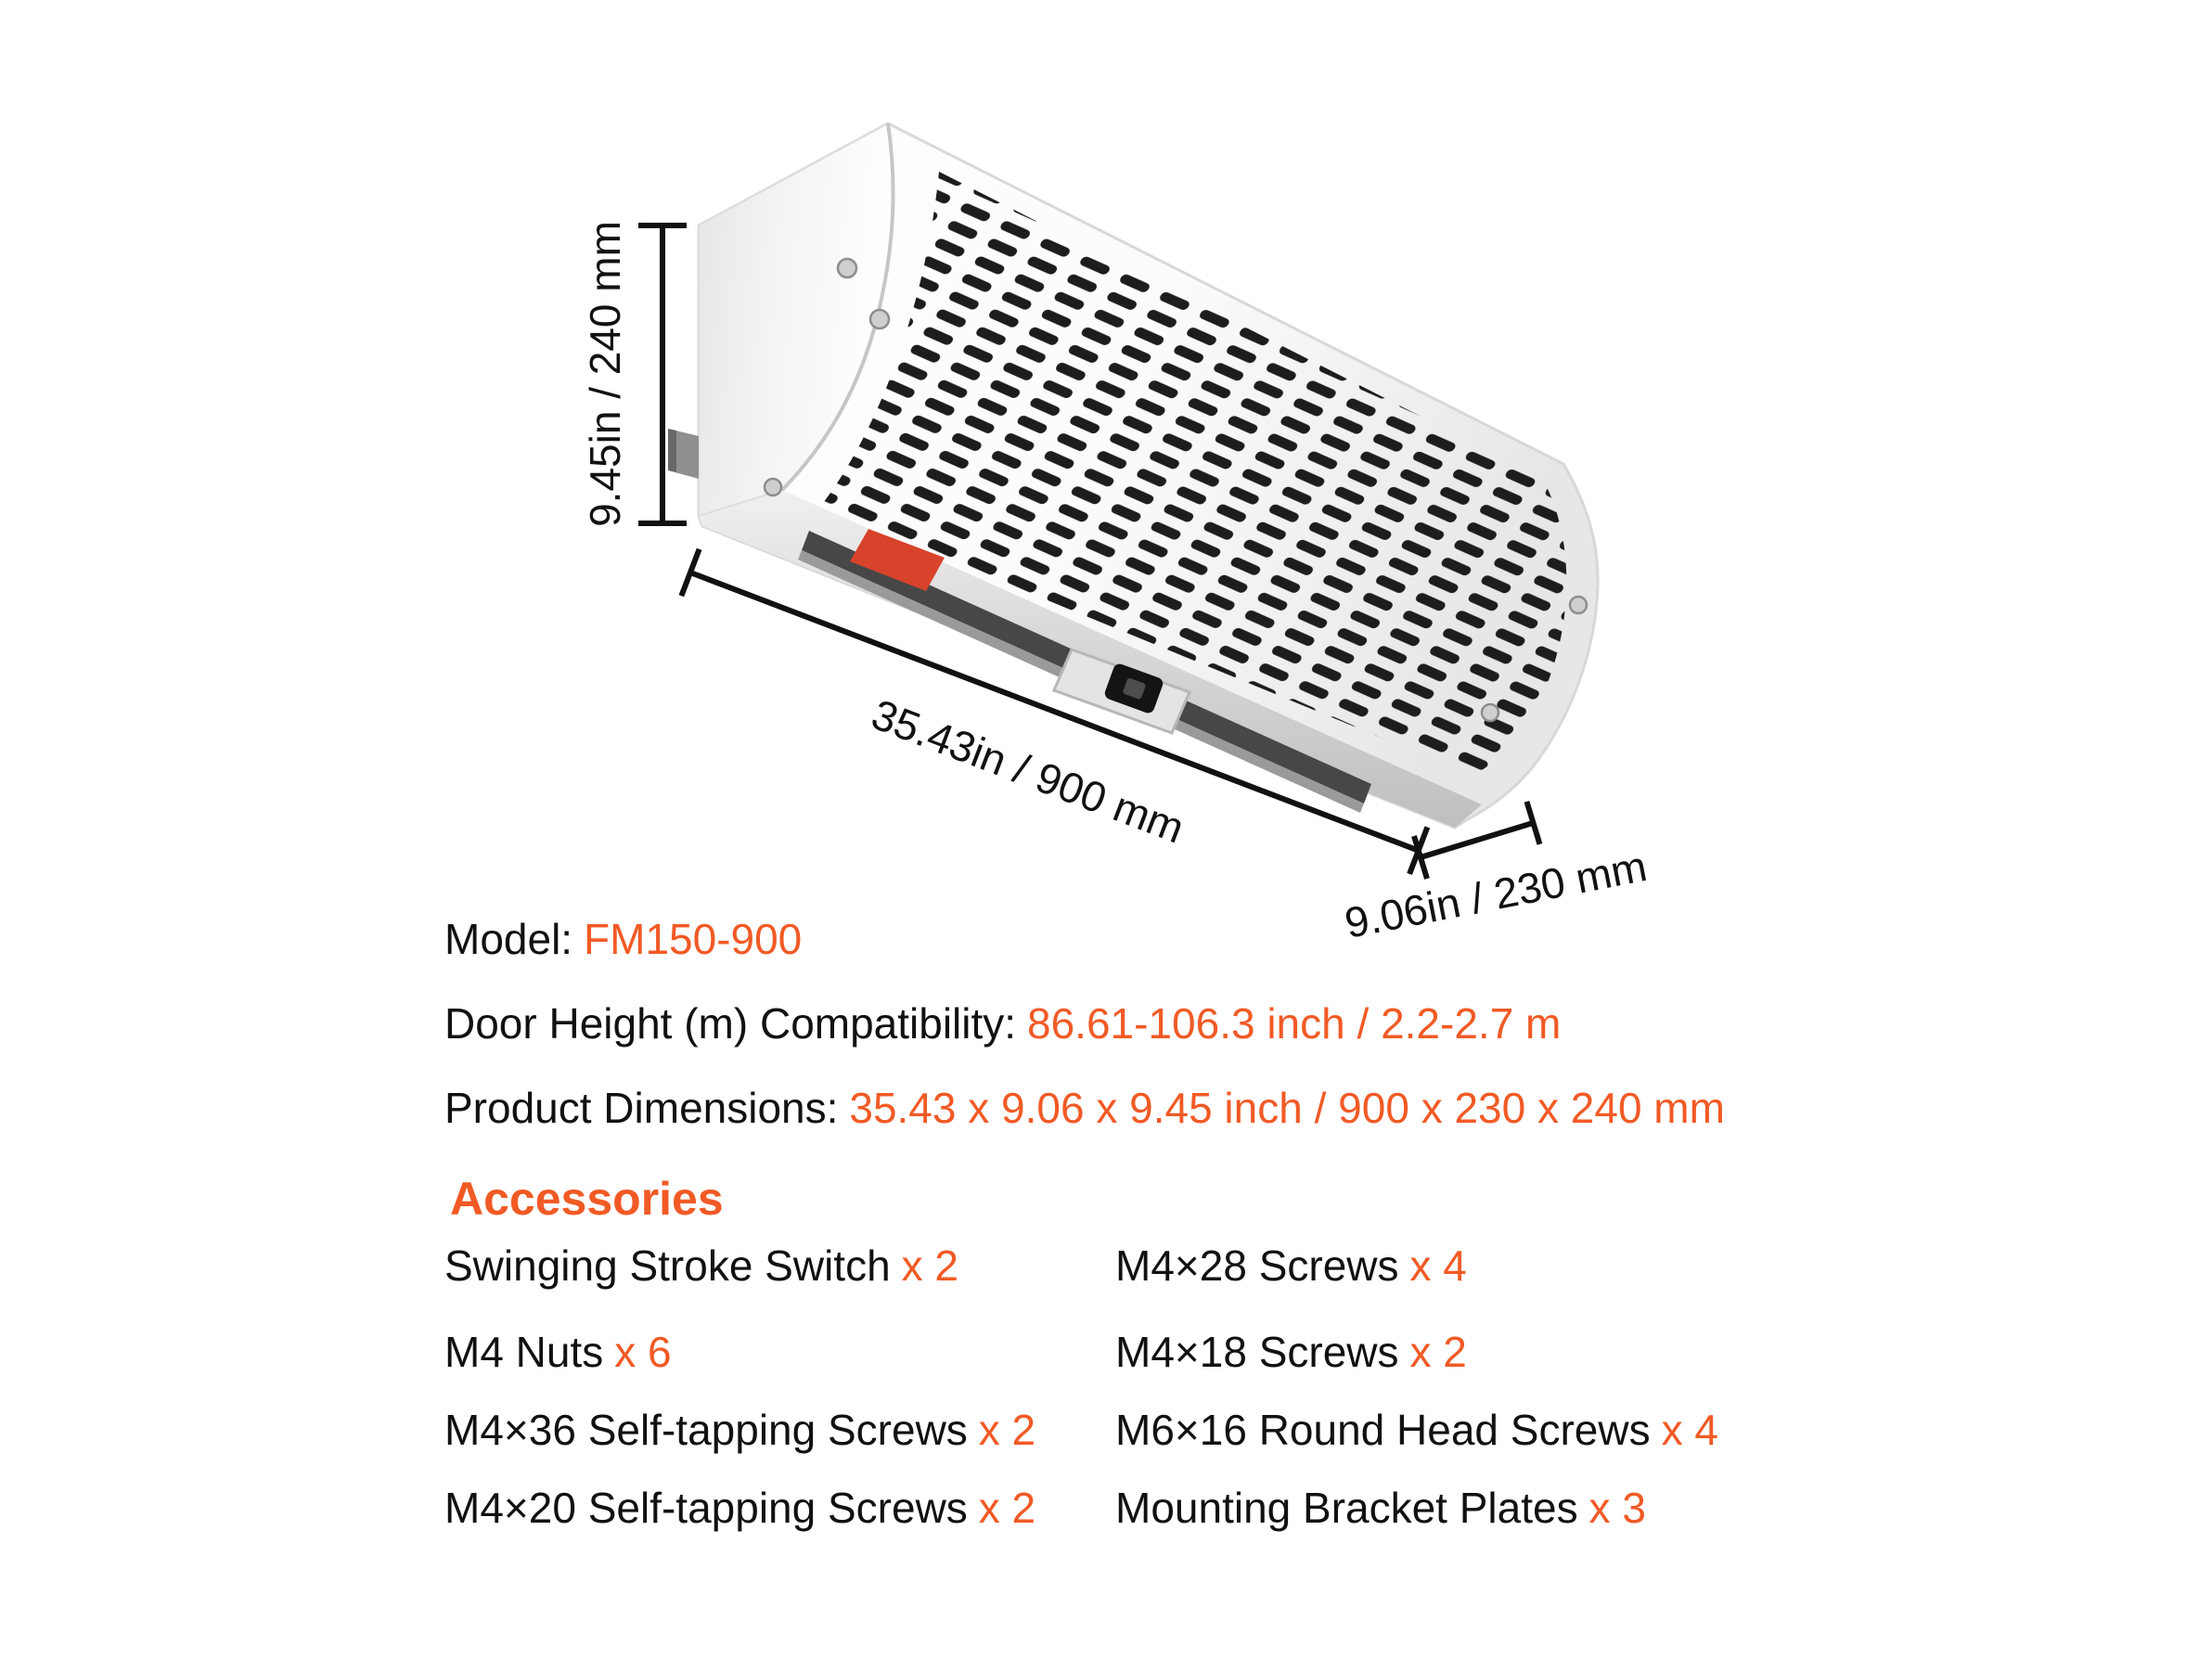 Image resolution: width=2212 pixels, height=1659 pixels. Describe the element at coordinates (643, 1352) in the screenshot. I see `accessory-qty: x 6` at that location.